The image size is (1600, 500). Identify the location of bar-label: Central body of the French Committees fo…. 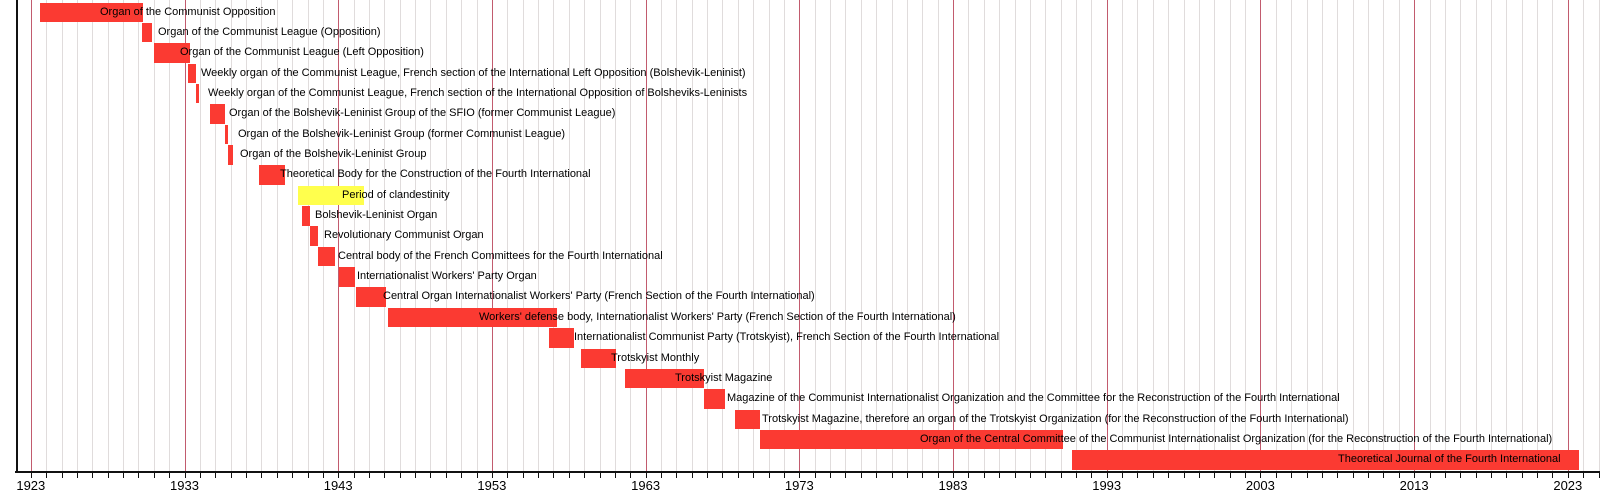
(500, 255).